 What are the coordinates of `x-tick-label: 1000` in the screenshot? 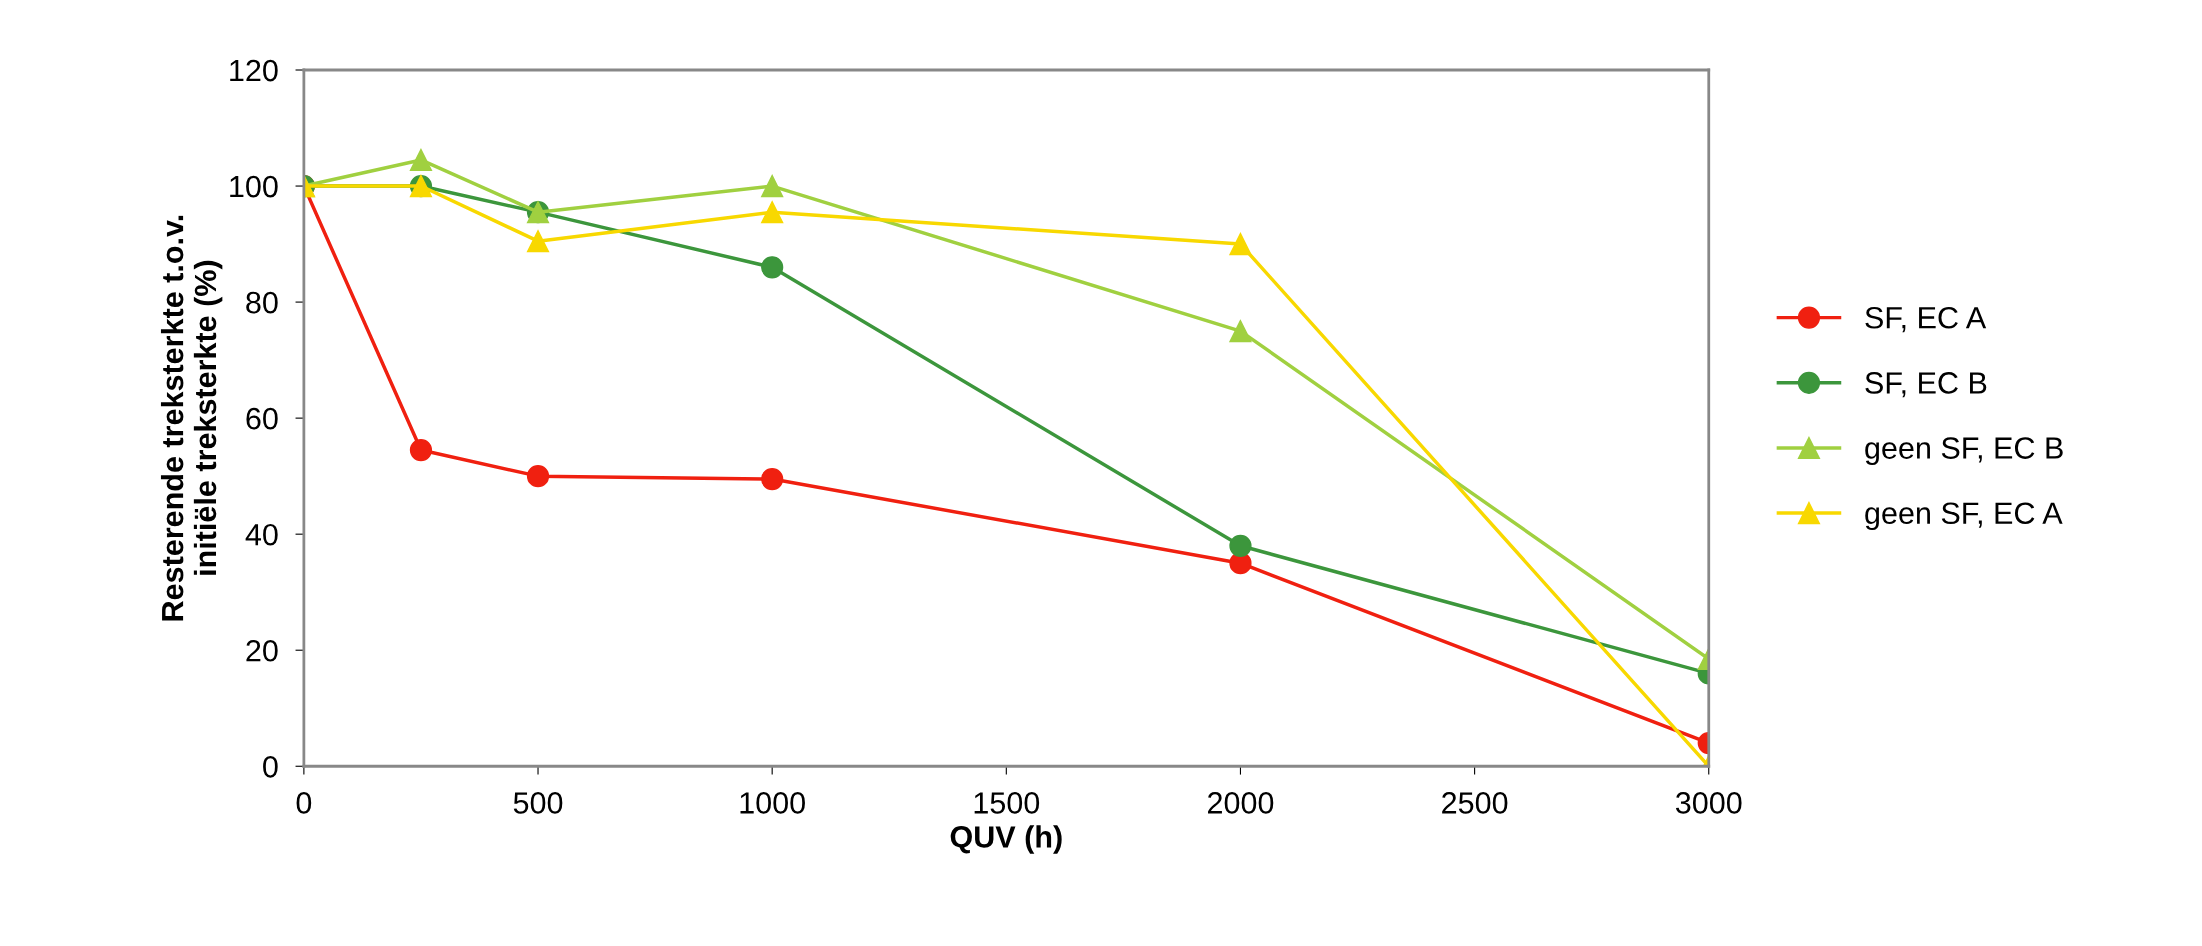 It's located at (772, 803).